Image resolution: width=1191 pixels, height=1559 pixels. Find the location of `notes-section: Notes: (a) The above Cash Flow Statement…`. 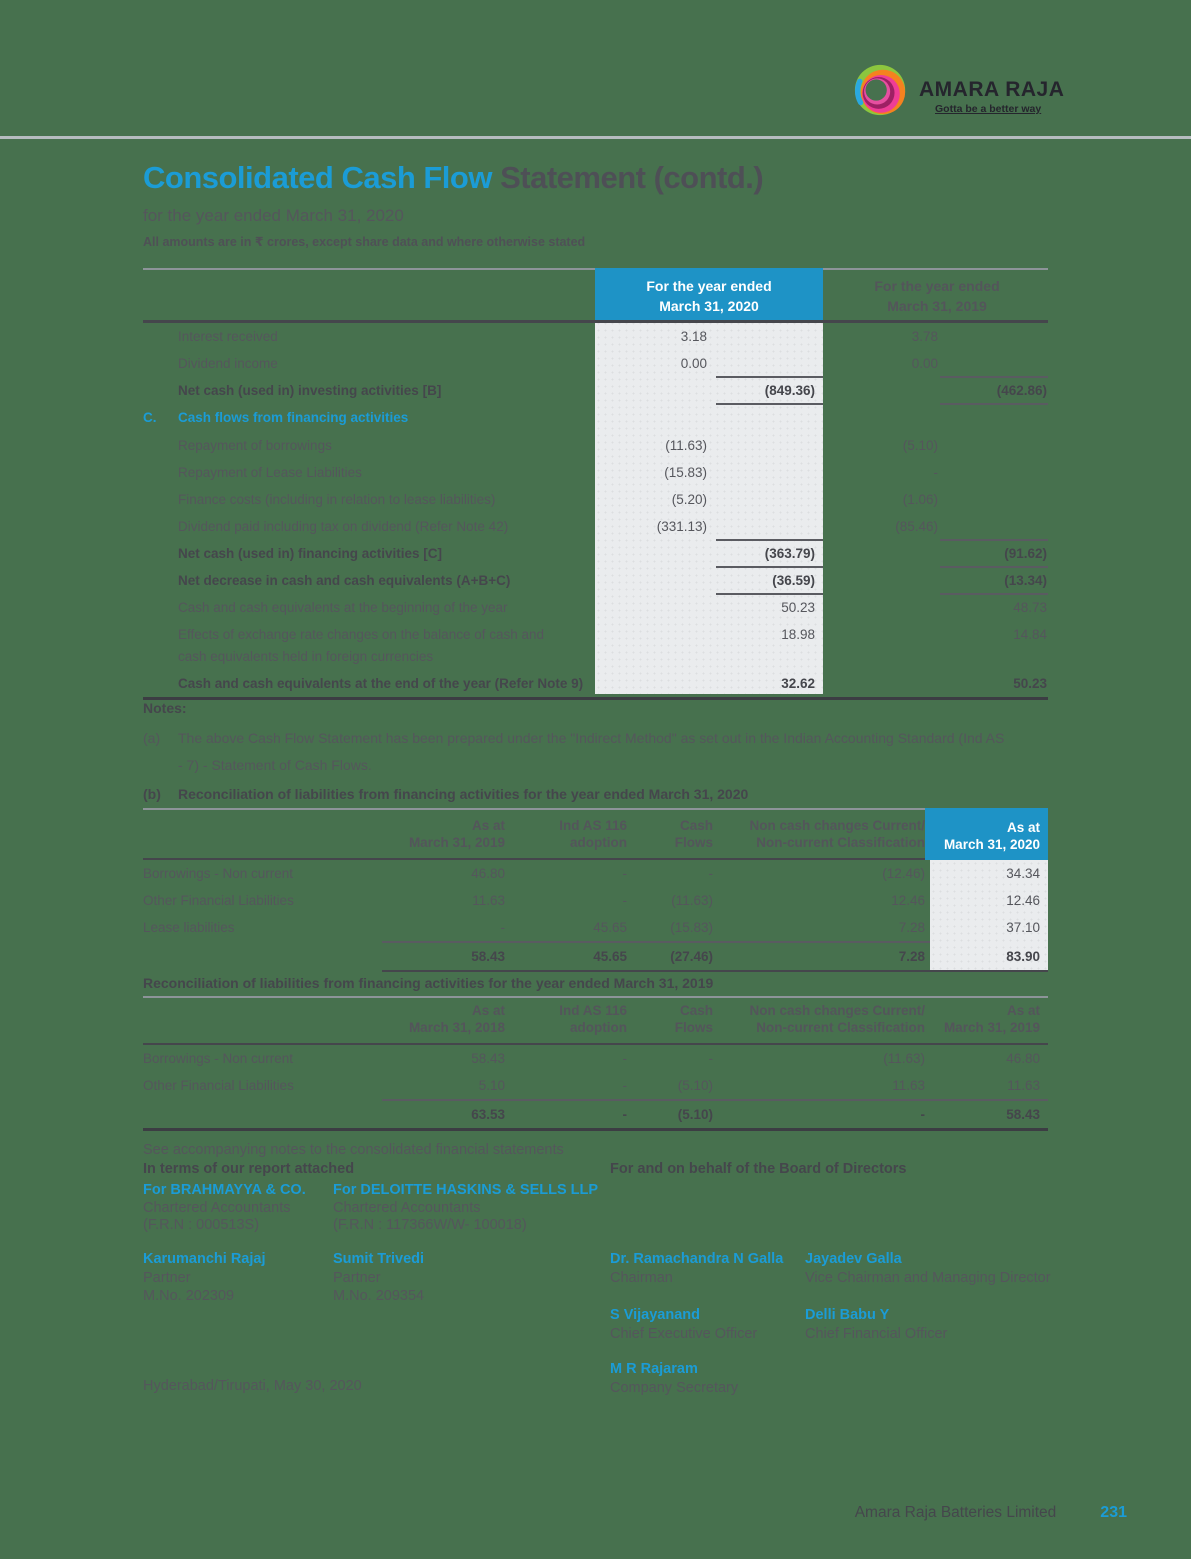

notes-section: Notes: (a) The above Cash Flow Statement… is located at coordinates (595, 754).